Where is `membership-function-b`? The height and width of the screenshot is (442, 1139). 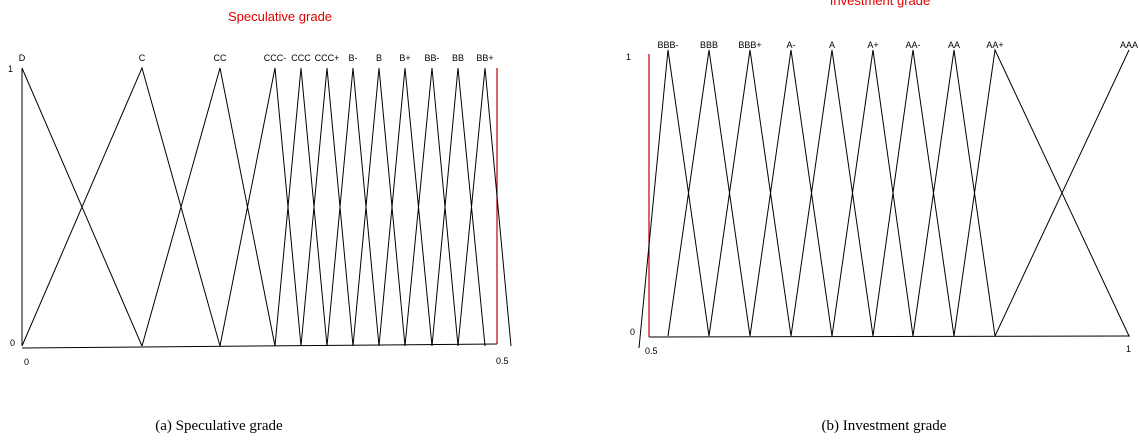
membership-function-b is located at coordinates (379, 207).